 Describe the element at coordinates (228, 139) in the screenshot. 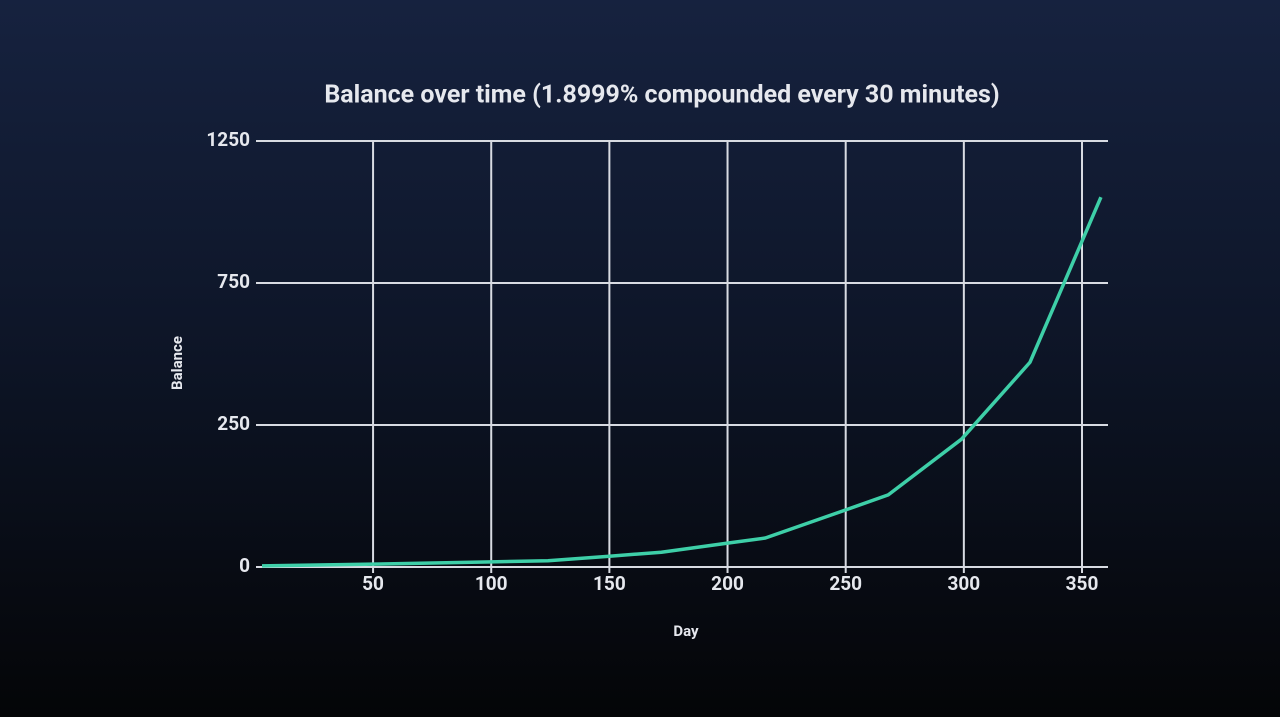

I see `y-tick-label: 1250` at that location.